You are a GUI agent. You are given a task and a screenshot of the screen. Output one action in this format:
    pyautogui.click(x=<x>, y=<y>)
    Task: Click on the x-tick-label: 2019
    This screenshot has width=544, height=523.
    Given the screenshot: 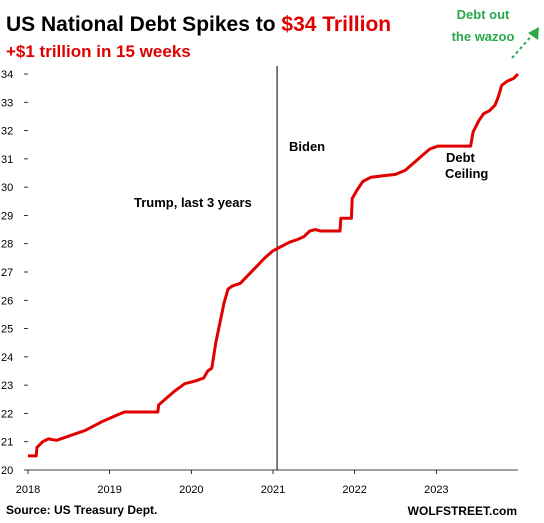 What is the action you would take?
    pyautogui.click(x=109, y=490)
    